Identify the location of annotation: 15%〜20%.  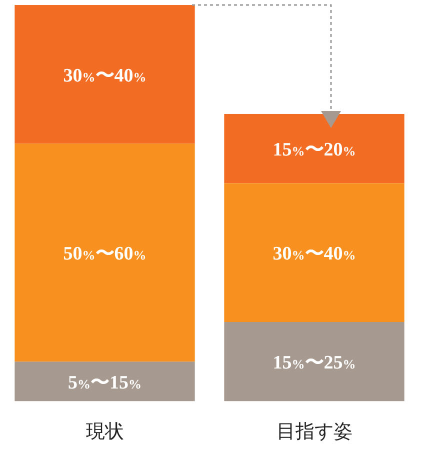
(314, 150).